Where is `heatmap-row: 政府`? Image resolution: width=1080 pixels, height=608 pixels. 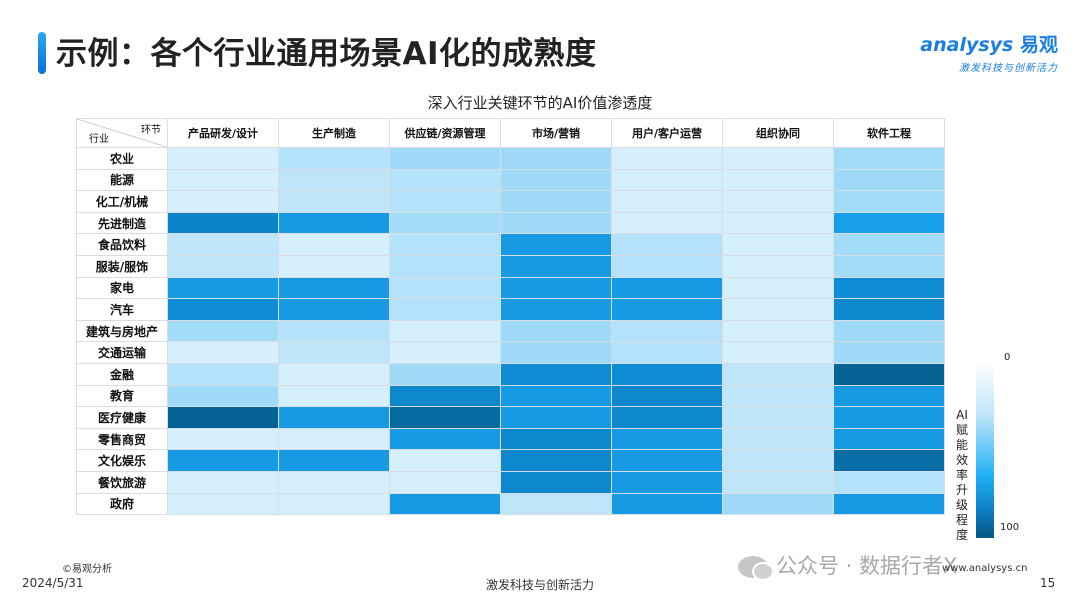
heatmap-row: 政府 is located at coordinates (510, 504).